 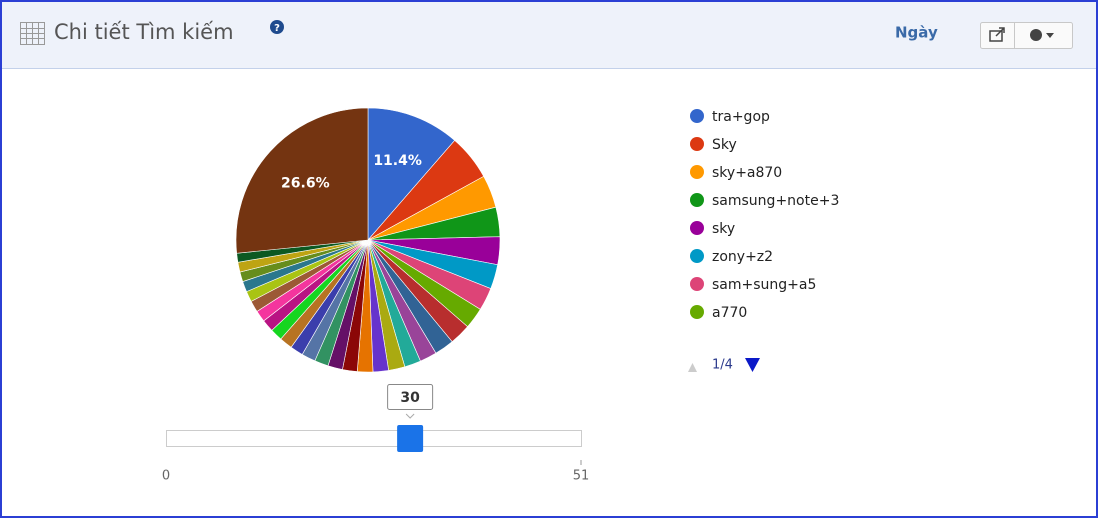 I want to click on help-mark: ?, so click(x=277, y=28).